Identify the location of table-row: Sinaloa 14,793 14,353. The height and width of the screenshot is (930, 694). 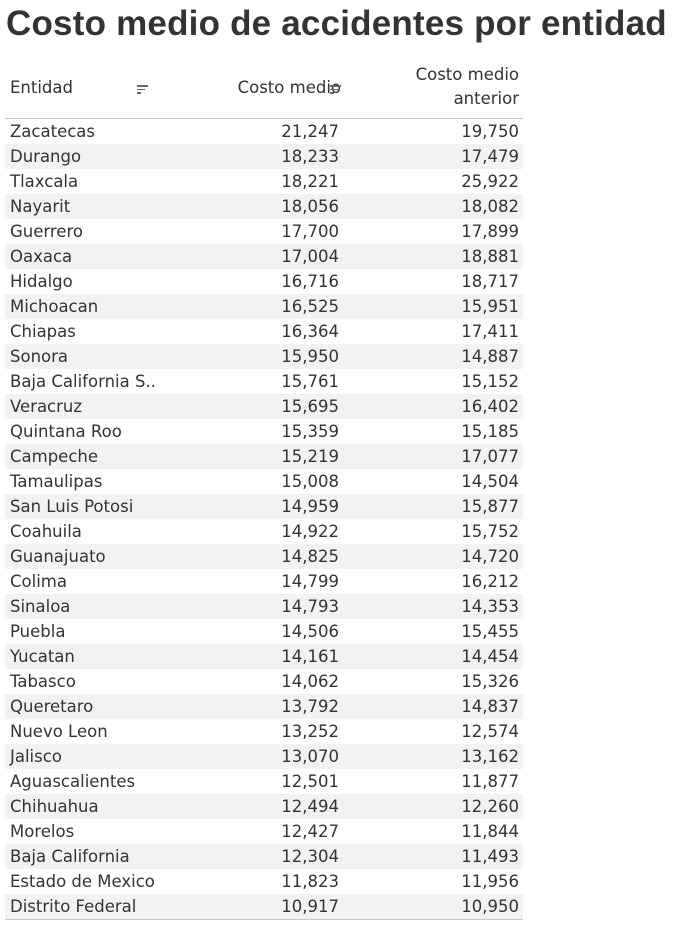
(264, 606).